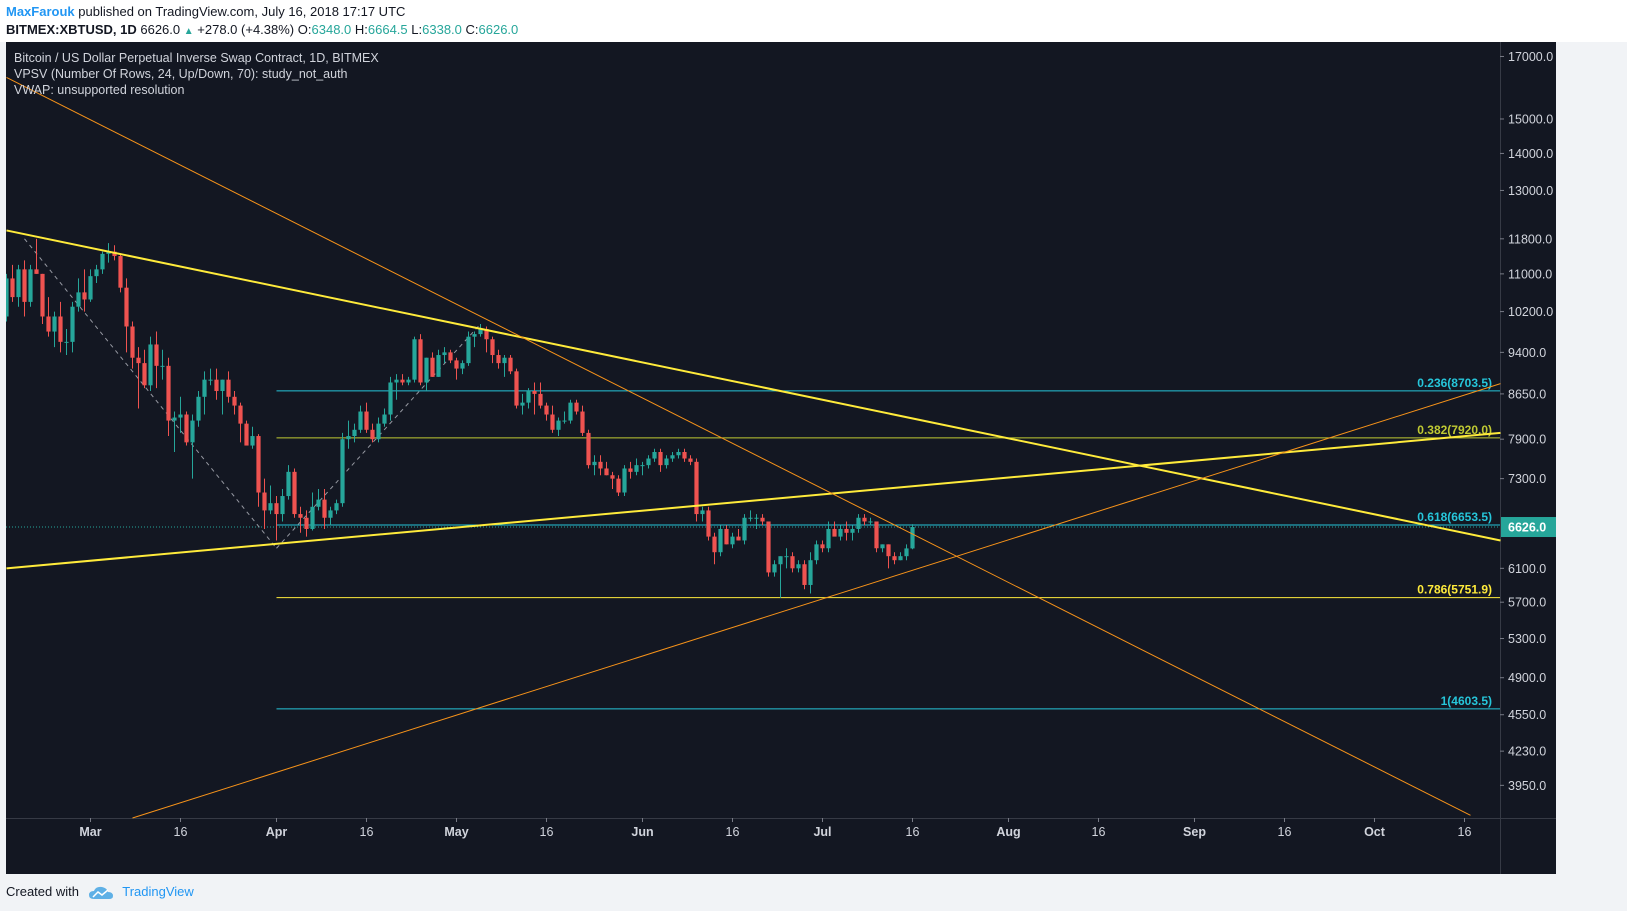  What do you see at coordinates (1530, 239) in the screenshot?
I see `price-tick-label: 11800.0` at bounding box center [1530, 239].